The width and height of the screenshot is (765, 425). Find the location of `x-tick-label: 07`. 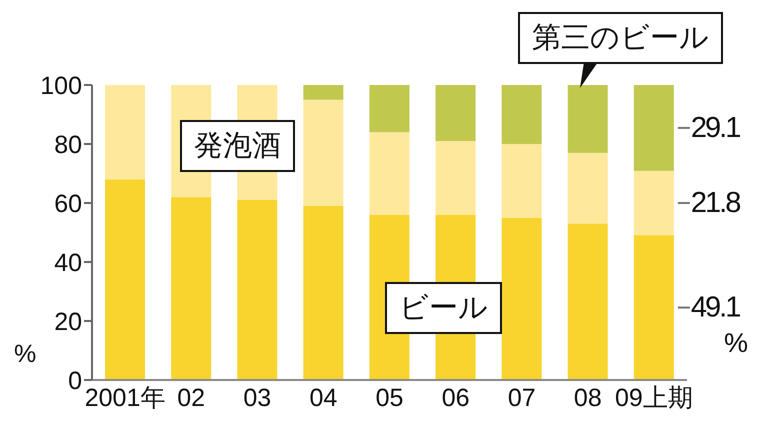

x-tick-label: 07 is located at coordinates (522, 398).